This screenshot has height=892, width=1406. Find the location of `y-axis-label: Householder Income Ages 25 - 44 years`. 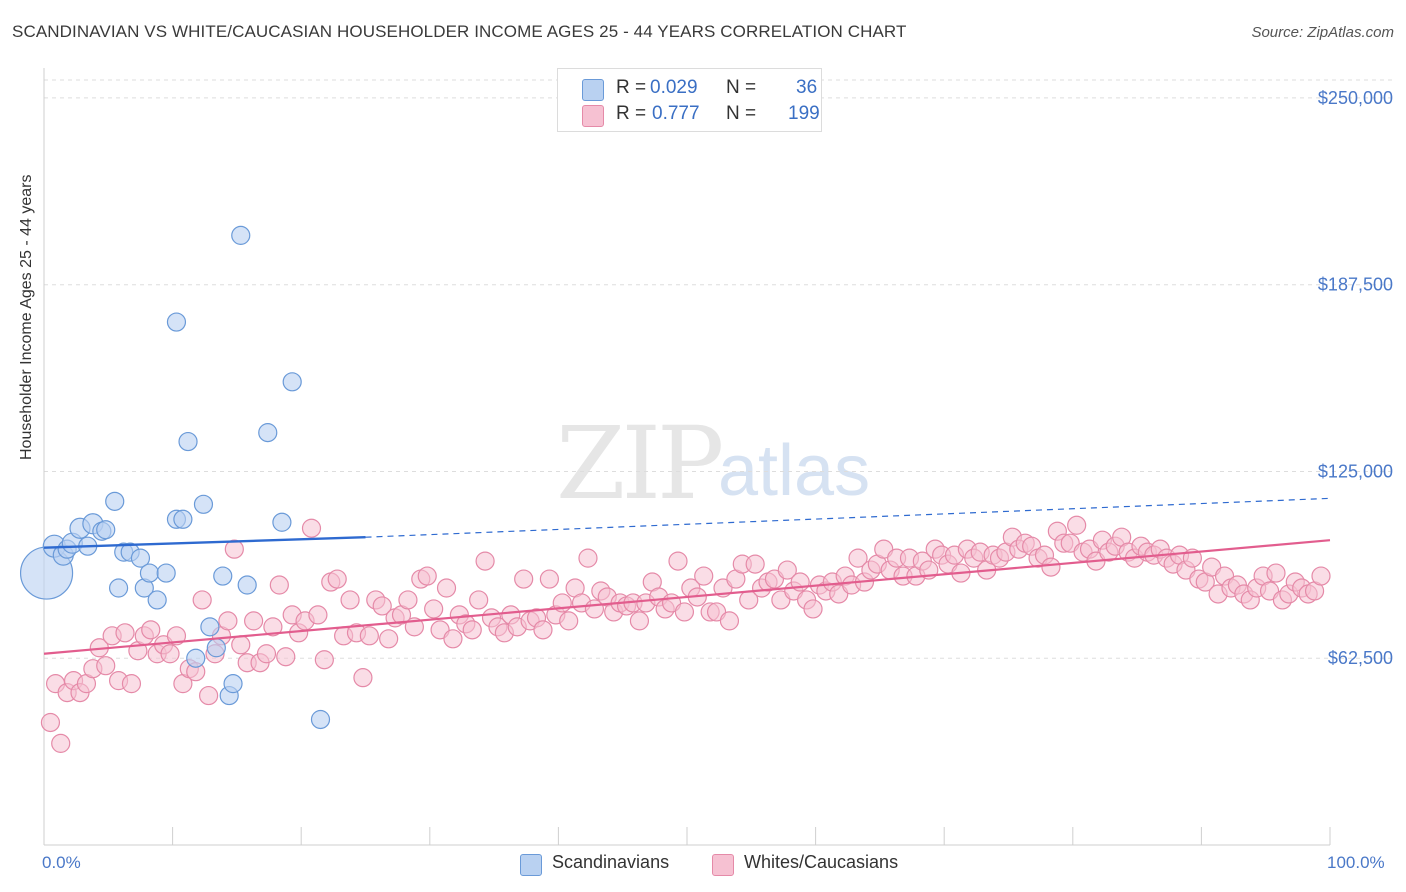

y-axis-label: Householder Income Ages 25 - 44 years is located at coordinates (26, 317).